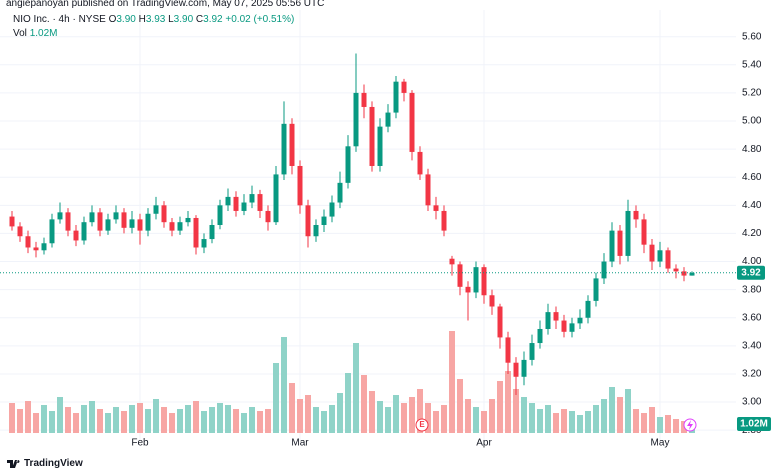 The width and height of the screenshot is (780, 470). I want to click on y-tick-label: 4.40, so click(752, 205).